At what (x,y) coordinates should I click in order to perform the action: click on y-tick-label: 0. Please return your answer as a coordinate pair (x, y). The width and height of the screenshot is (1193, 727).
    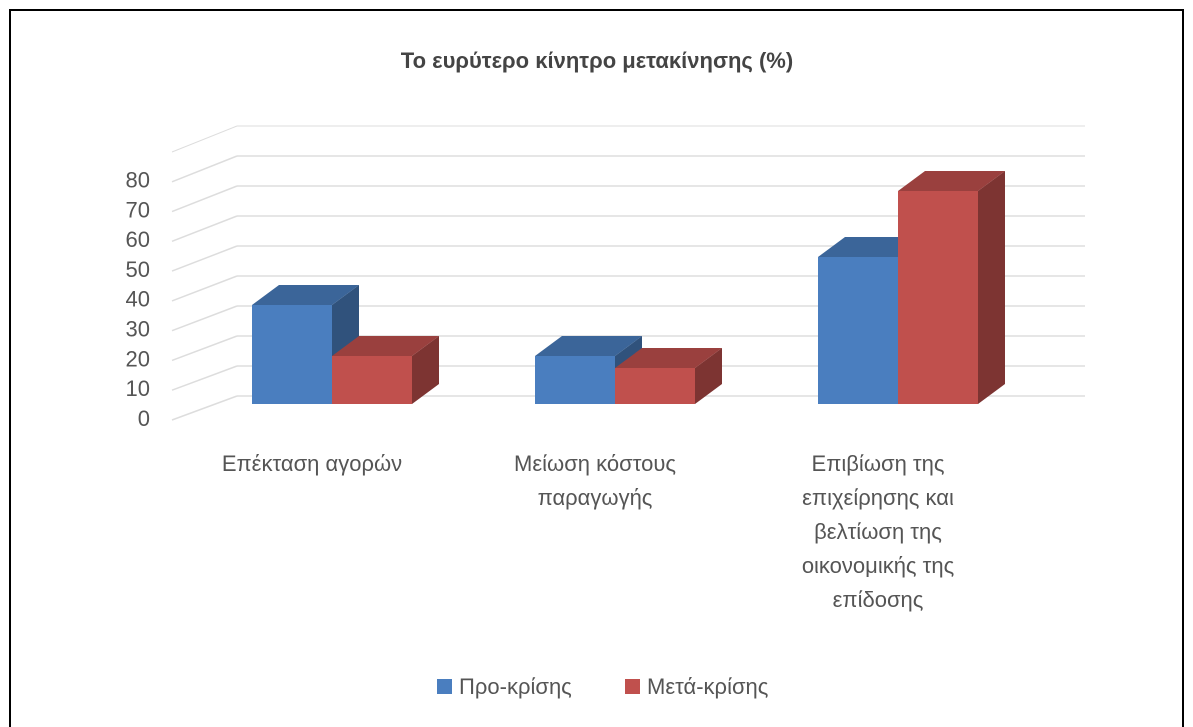
    Looking at the image, I should click on (144, 418).